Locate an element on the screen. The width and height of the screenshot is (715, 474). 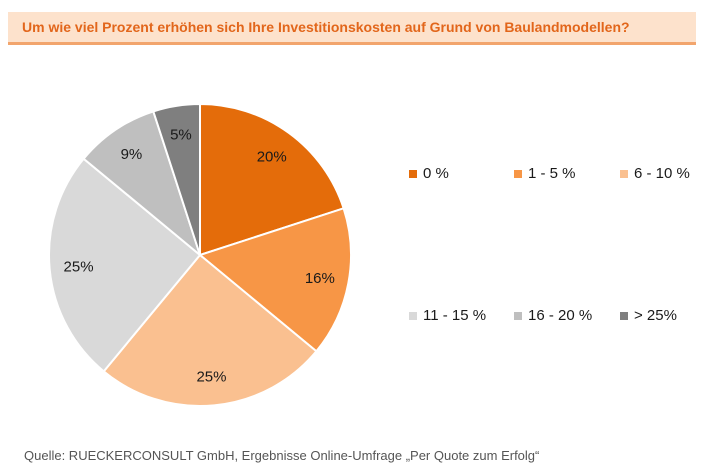
legend-label: 6 - 10 % is located at coordinates (662, 173).